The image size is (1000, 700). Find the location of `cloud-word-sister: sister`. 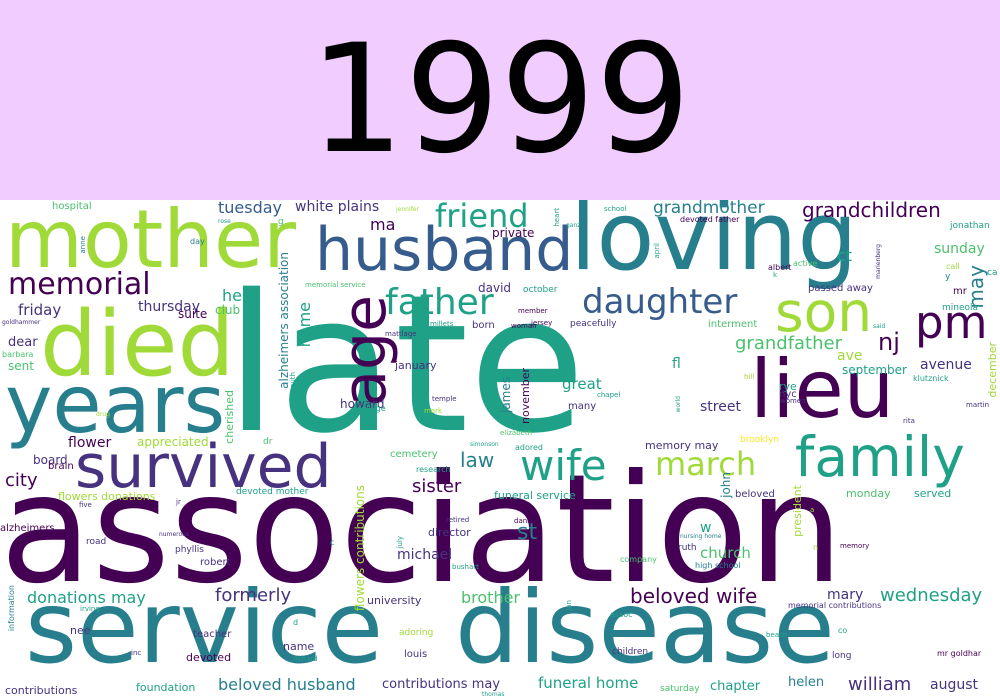

cloud-word-sister: sister is located at coordinates (437, 486).